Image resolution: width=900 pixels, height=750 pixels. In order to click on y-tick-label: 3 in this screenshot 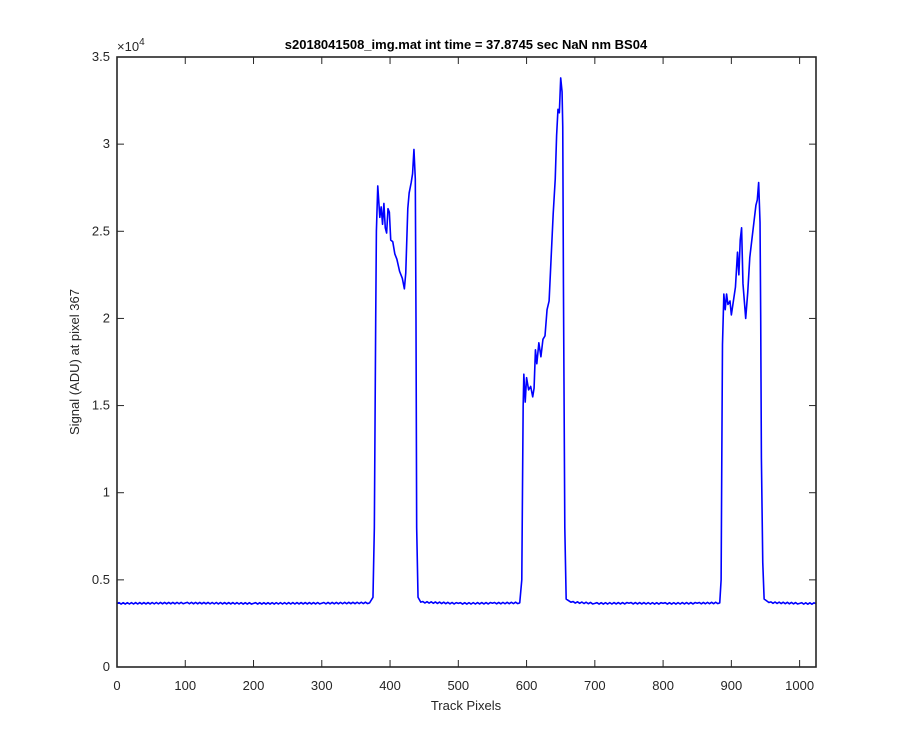, I will do `click(106, 143)`.